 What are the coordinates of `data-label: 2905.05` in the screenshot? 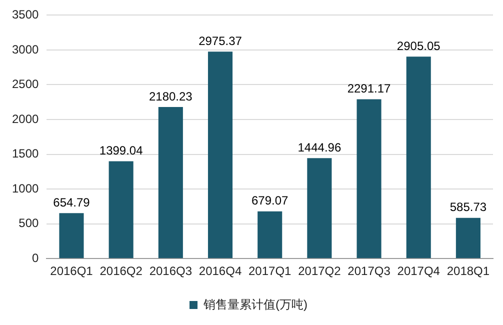 It's located at (418, 45).